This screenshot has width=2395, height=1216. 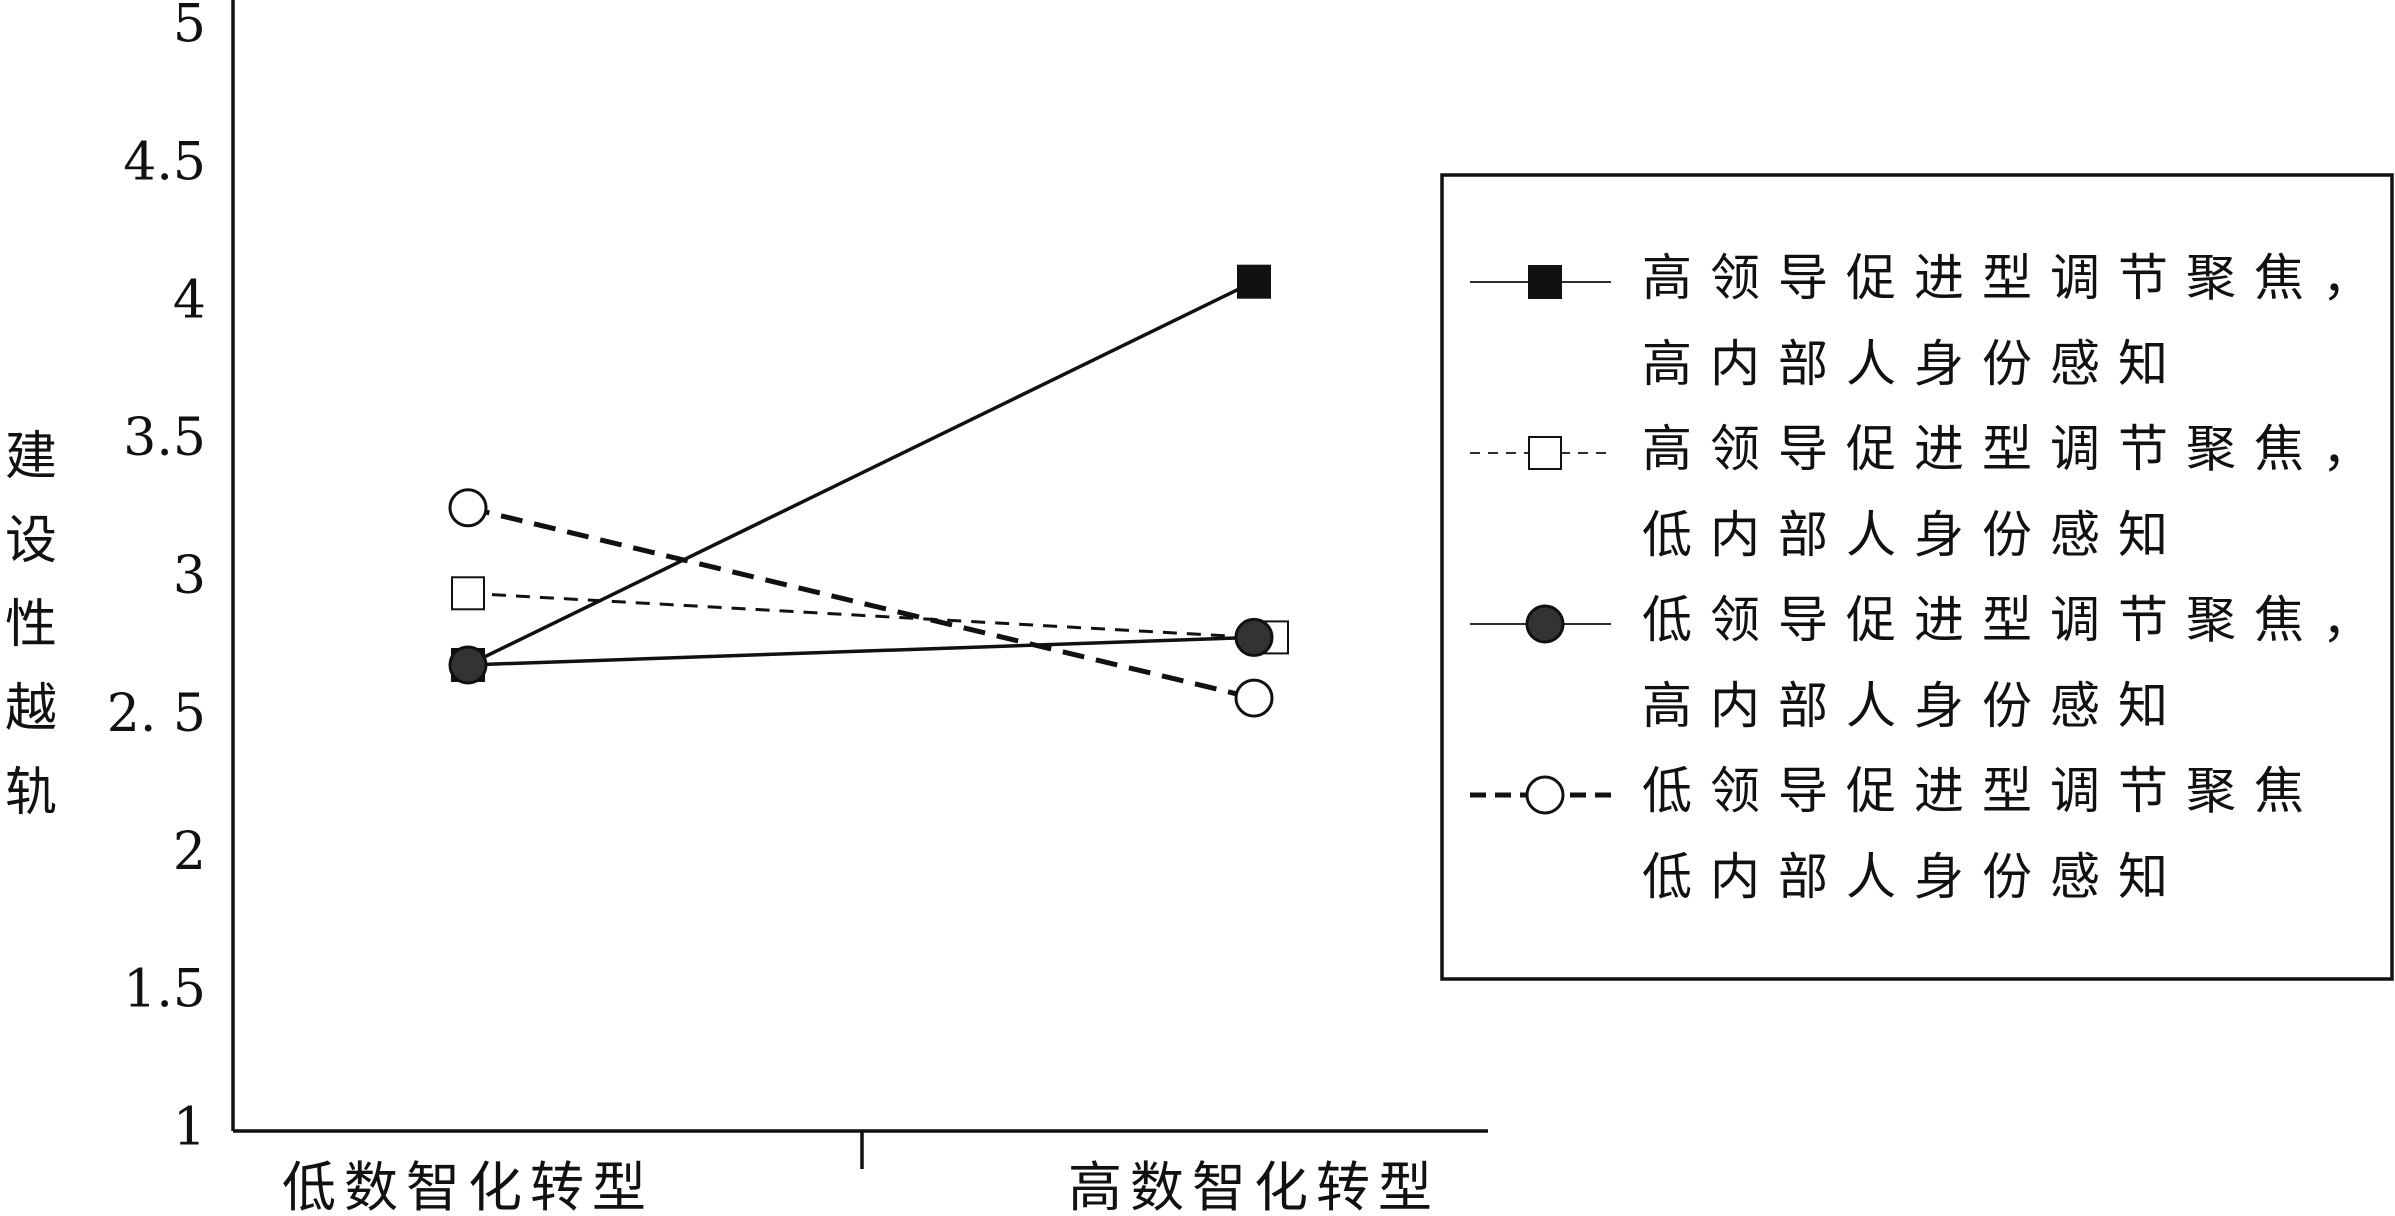 What do you see at coordinates (31, 625) in the screenshot?
I see `y-axis-label: 建设性越轨` at bounding box center [31, 625].